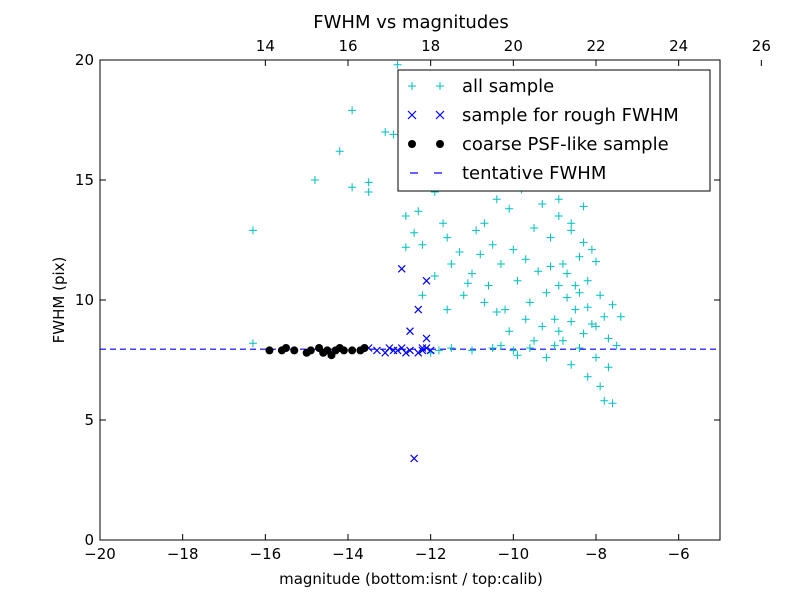 This screenshot has width=800, height=600. Describe the element at coordinates (411, 579) in the screenshot. I see `x-axis-label: magnitude (bottom:isnt / top:calib)` at that location.